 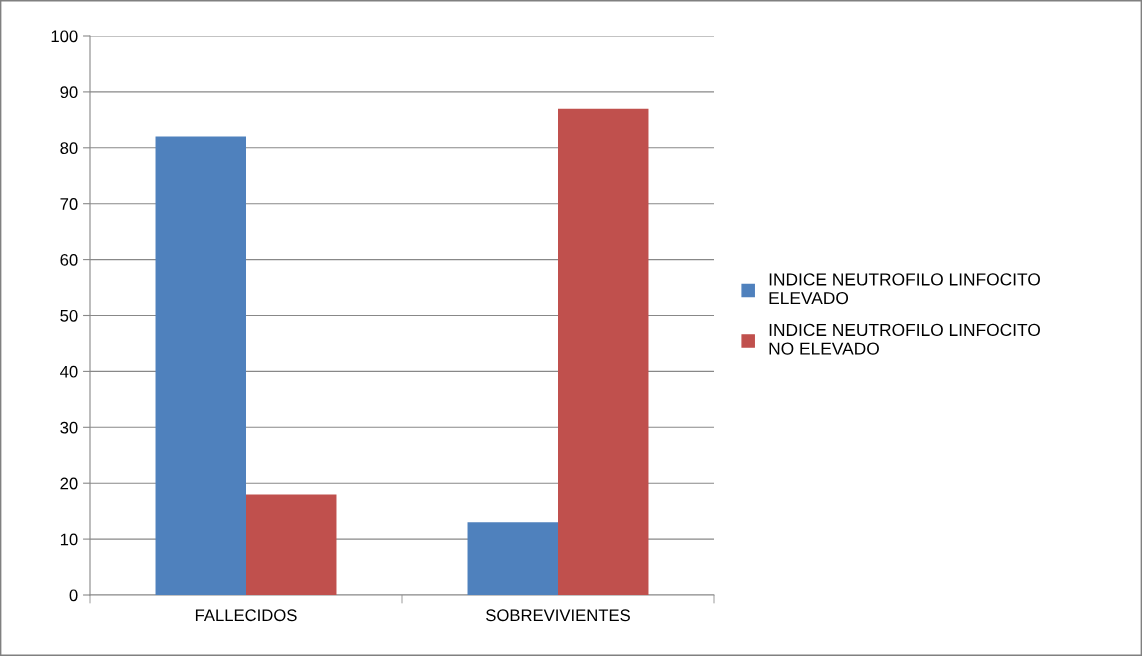 I want to click on x-tick-label: FALLECIDOS, so click(x=246, y=615).